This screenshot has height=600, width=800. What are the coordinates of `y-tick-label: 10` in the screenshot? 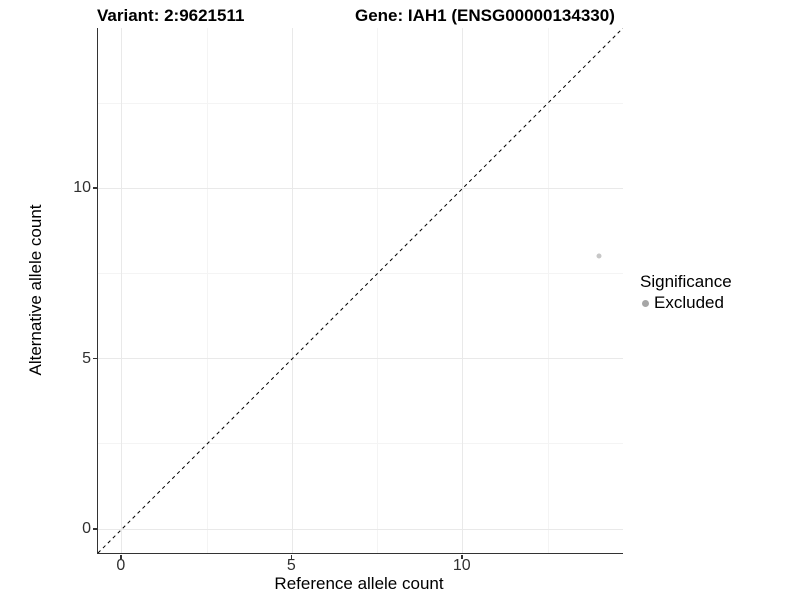 It's located at (82, 188).